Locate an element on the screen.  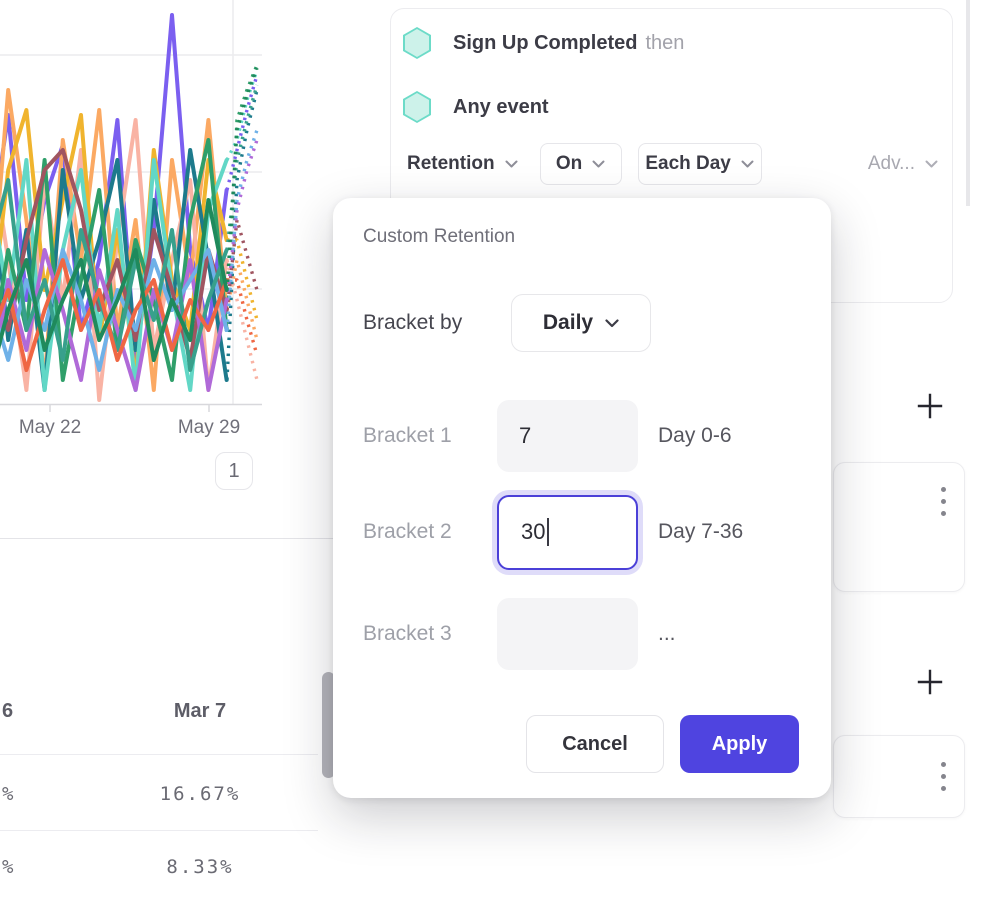
event-name: Sign Up Completed is located at coordinates (545, 42).